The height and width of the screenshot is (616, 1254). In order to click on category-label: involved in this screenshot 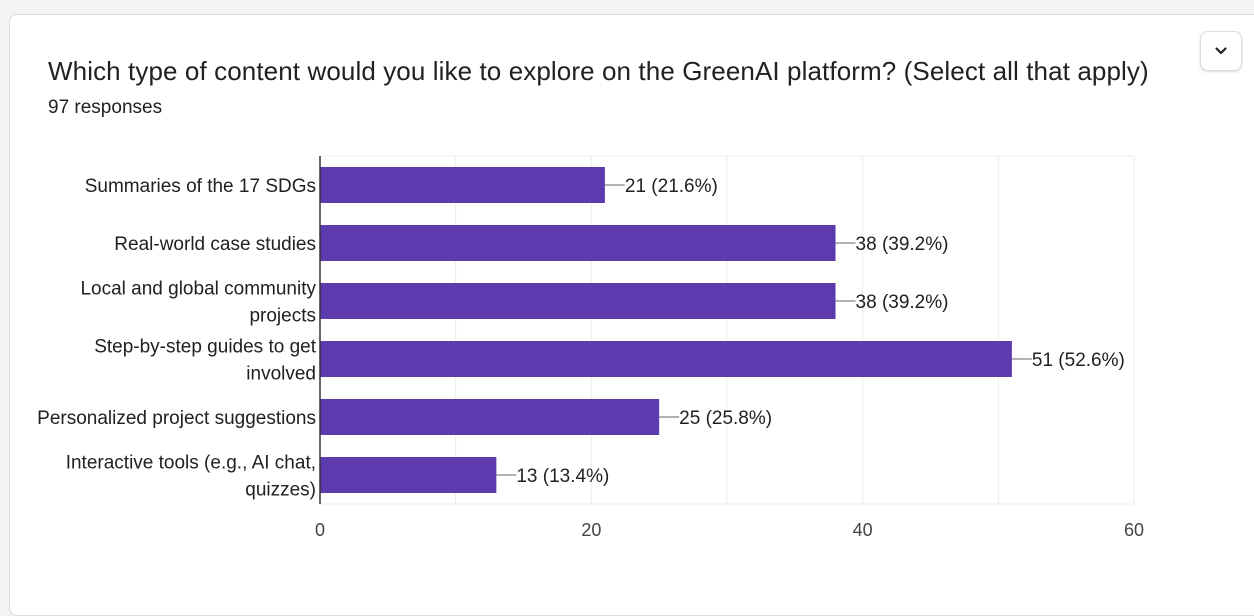, I will do `click(281, 374)`.